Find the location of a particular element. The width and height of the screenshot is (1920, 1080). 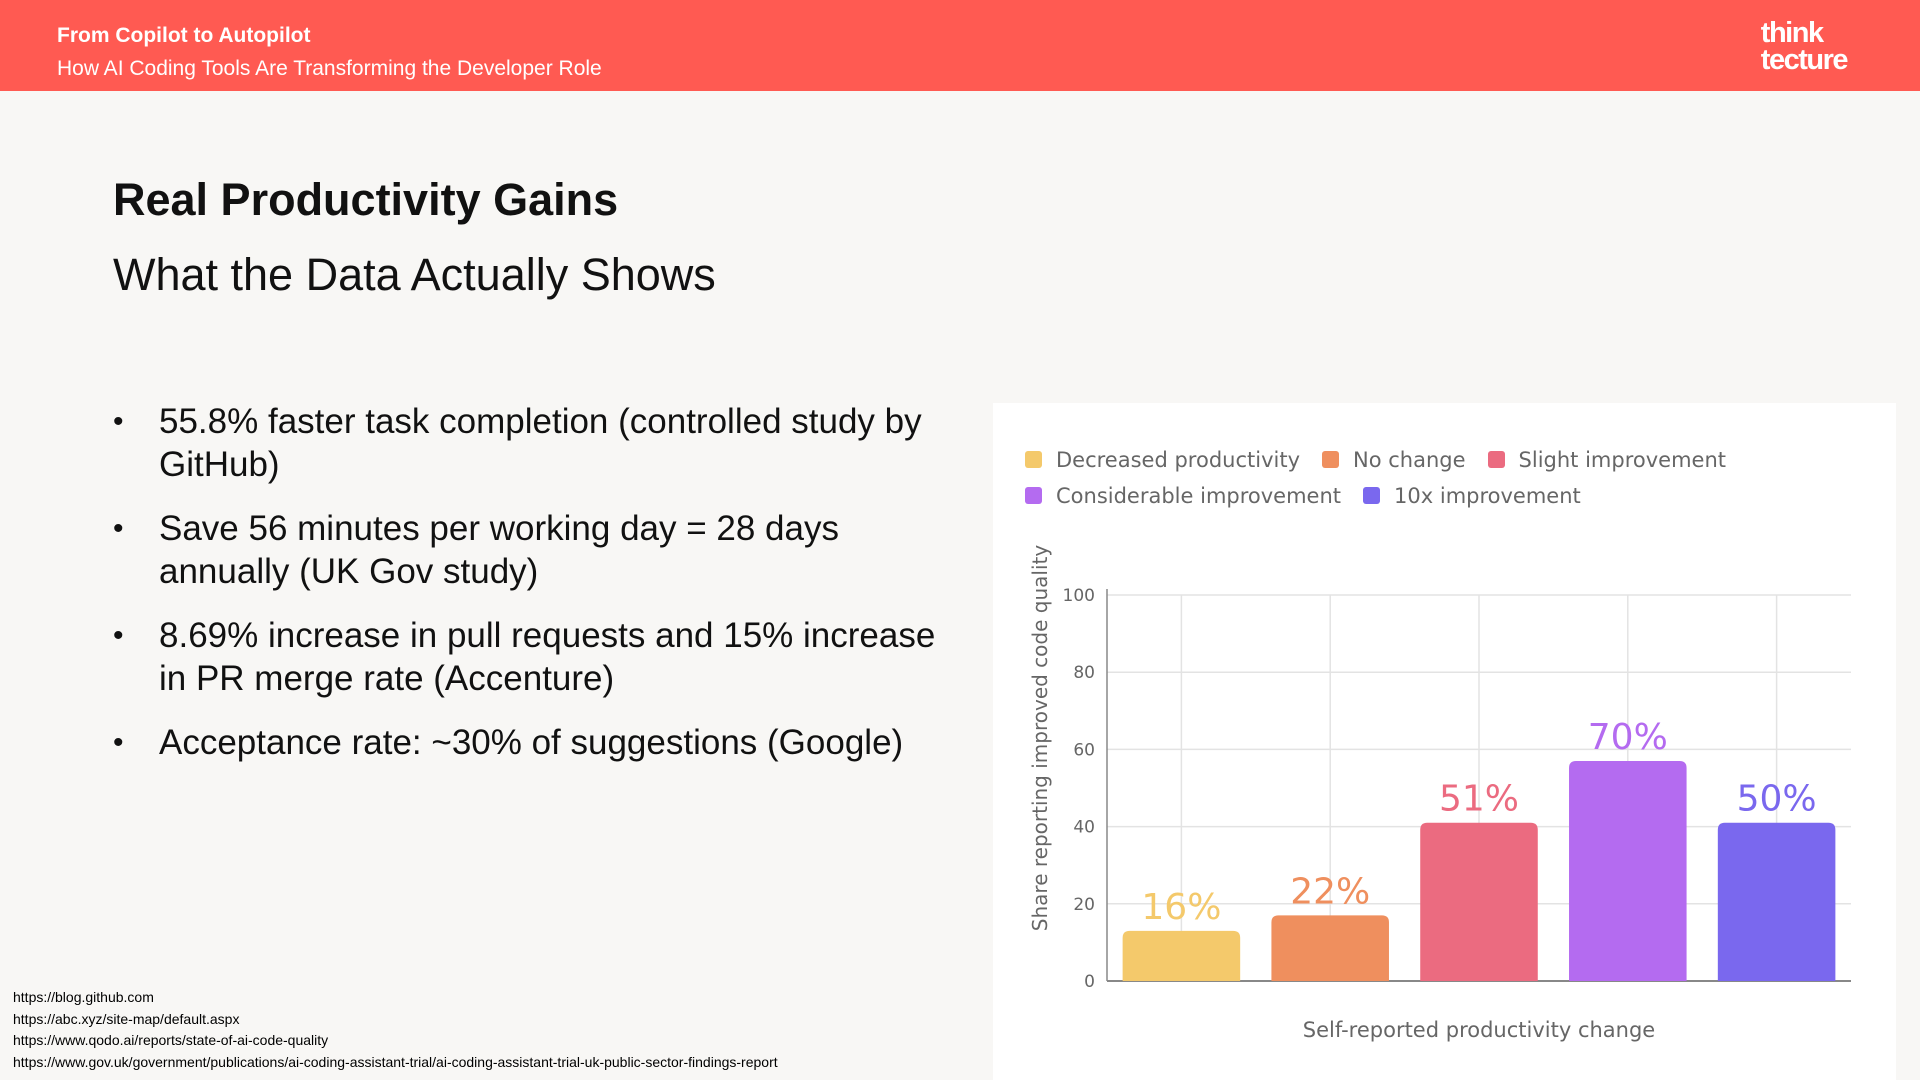

legend-item: 10x improvement is located at coordinates (1472, 496).